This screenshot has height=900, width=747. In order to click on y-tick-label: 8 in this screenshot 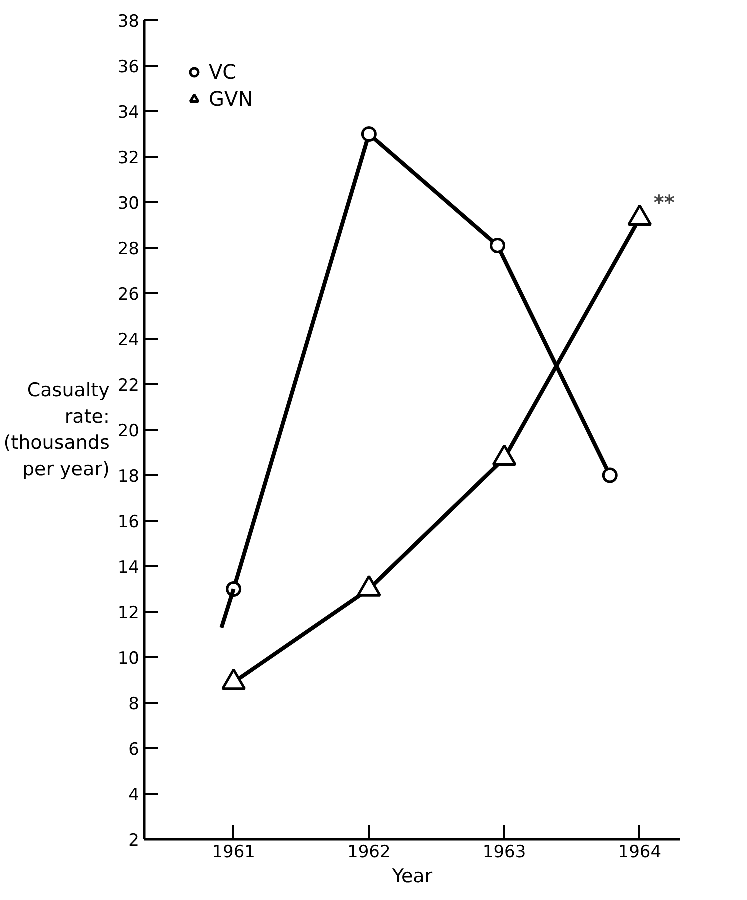, I will do `click(134, 704)`.